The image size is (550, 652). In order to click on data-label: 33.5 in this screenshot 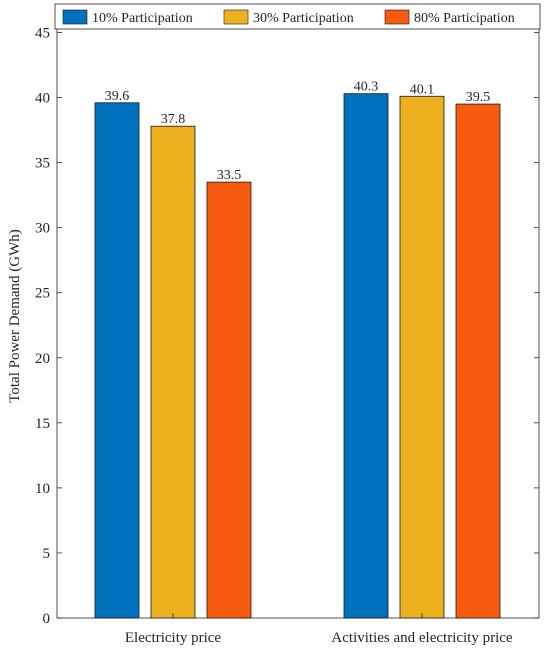, I will do `click(229, 175)`.